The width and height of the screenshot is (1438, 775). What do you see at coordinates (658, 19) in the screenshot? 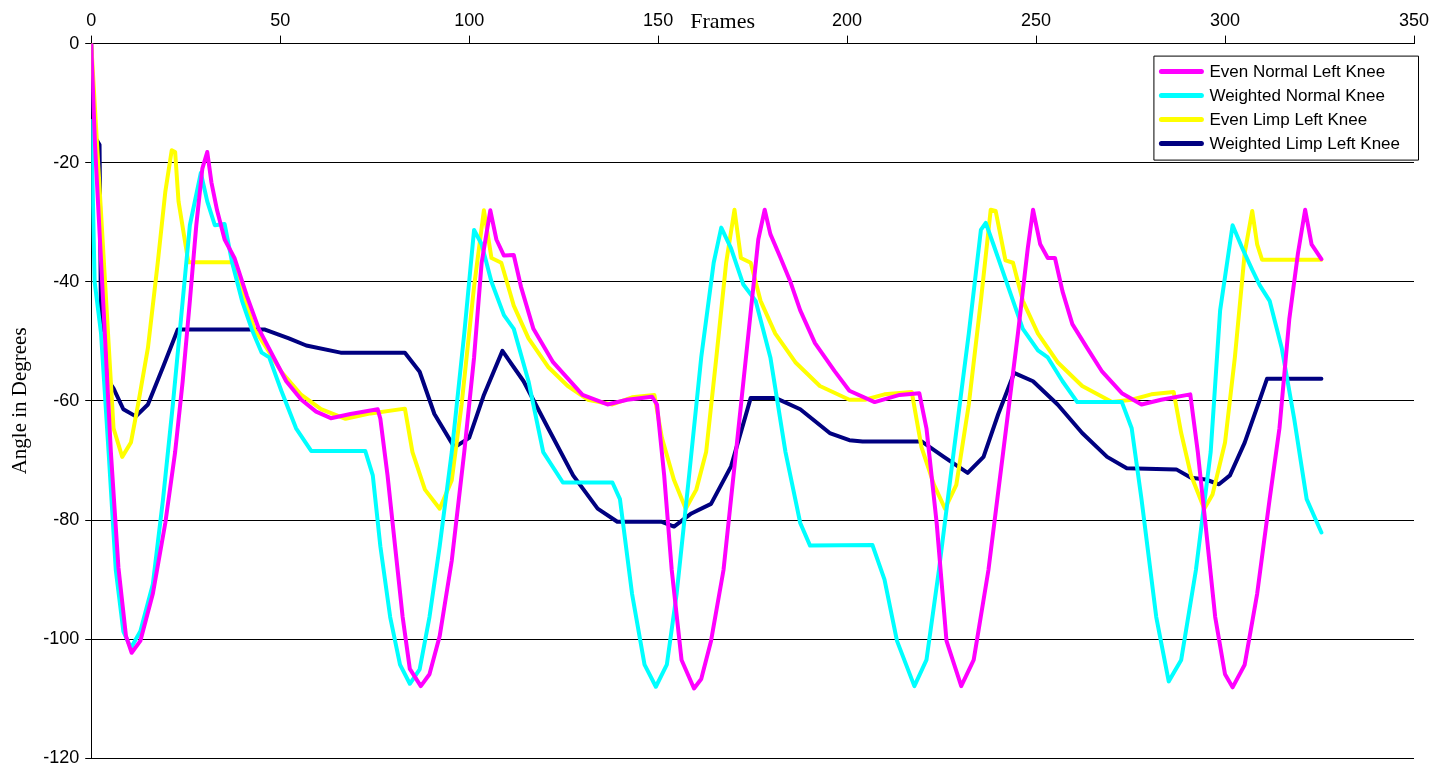
I see `x-tick-label: 150` at bounding box center [658, 19].